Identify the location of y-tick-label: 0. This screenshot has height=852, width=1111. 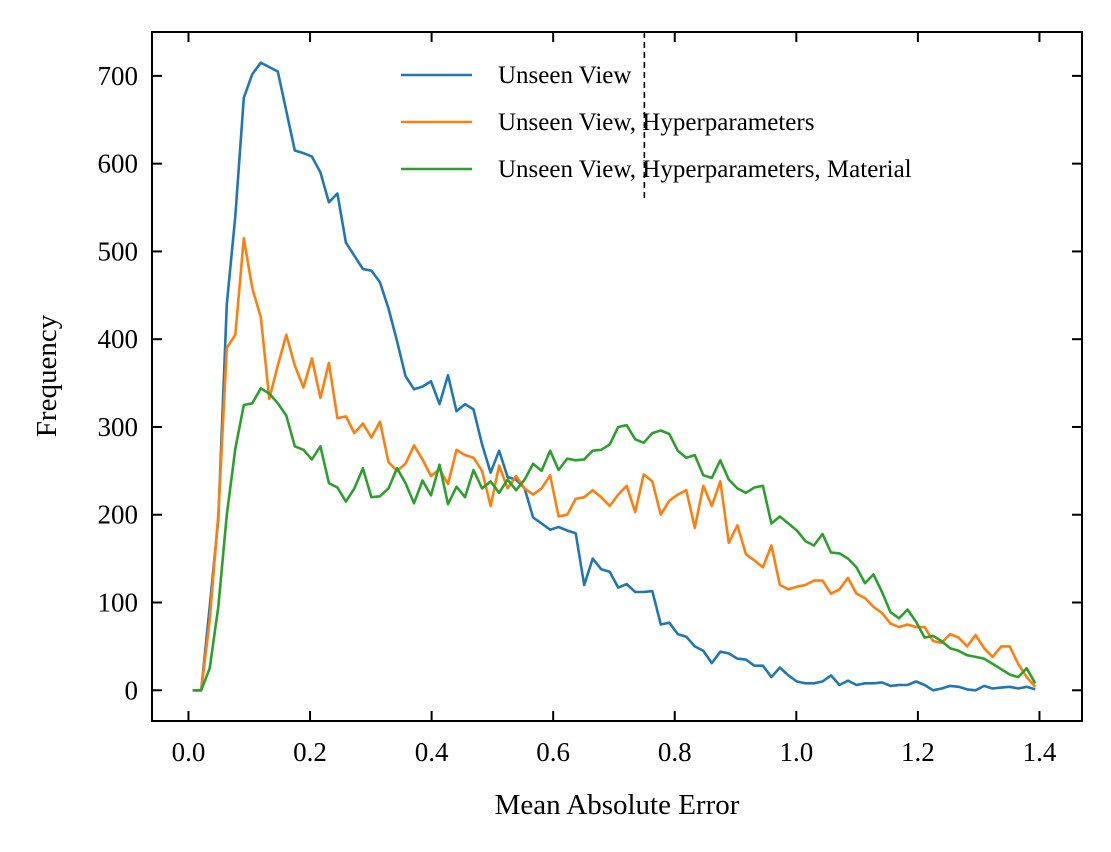
(132, 690).